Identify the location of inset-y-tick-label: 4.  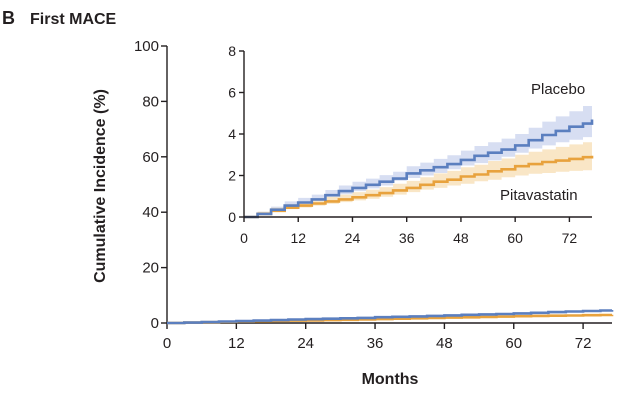
(232, 134).